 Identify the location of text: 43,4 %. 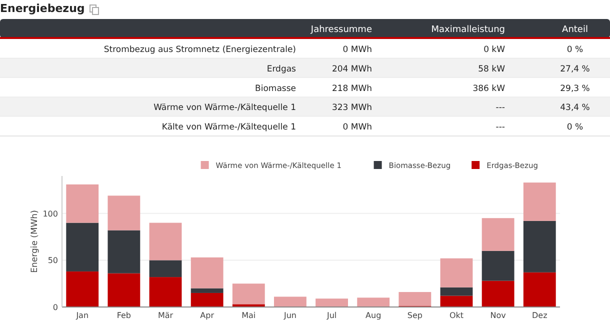
(575, 108).